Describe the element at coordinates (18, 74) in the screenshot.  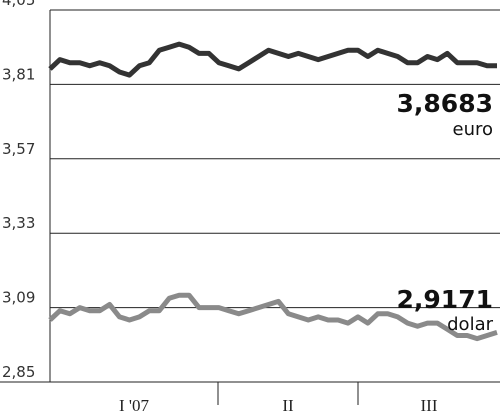
I see `y-tick-label: 3,81` at that location.